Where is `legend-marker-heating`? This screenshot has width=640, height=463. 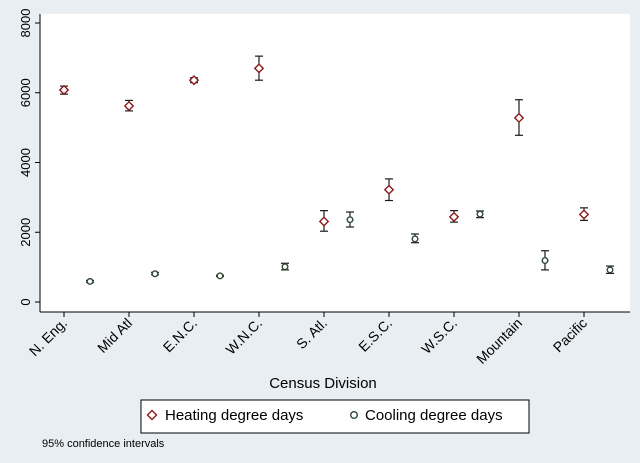 legend-marker-heating is located at coordinates (152, 415).